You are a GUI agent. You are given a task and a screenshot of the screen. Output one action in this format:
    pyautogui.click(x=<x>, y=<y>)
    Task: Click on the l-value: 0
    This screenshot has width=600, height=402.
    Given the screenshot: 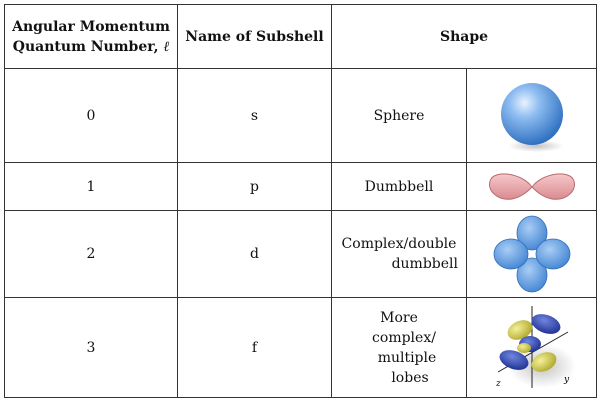 What is the action you would take?
    pyautogui.click(x=91, y=115)
    